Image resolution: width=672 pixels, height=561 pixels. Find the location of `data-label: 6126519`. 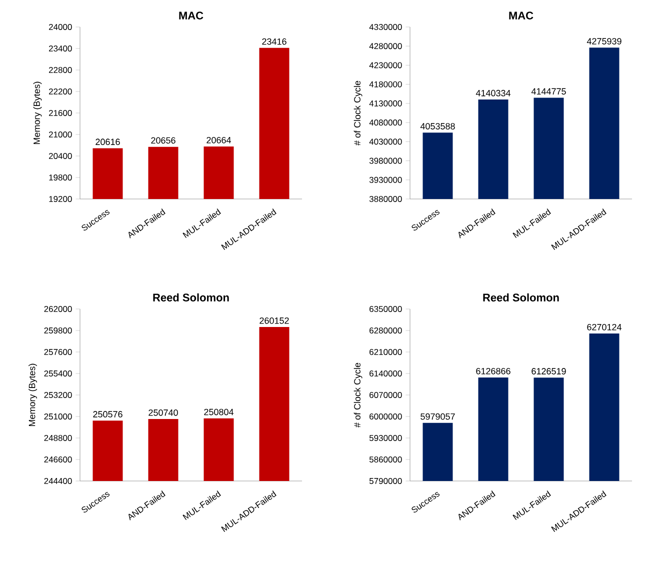

data-label: 6126519 is located at coordinates (549, 371).